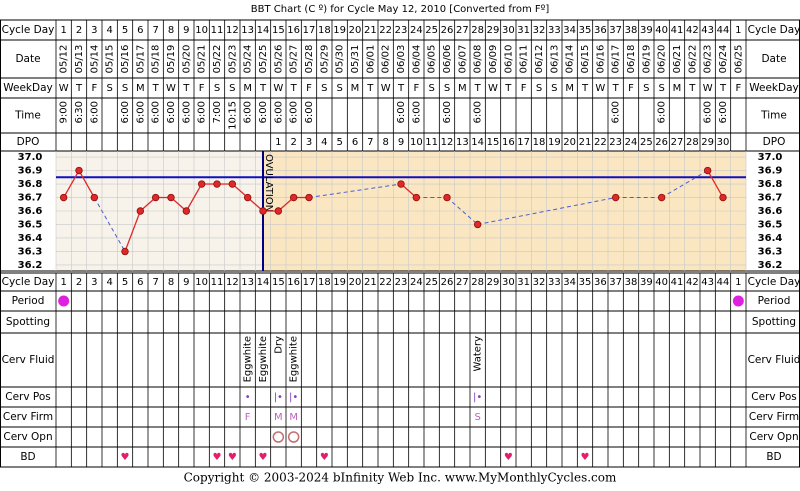  I want to click on cycle-day: 20, so click(355, 282).